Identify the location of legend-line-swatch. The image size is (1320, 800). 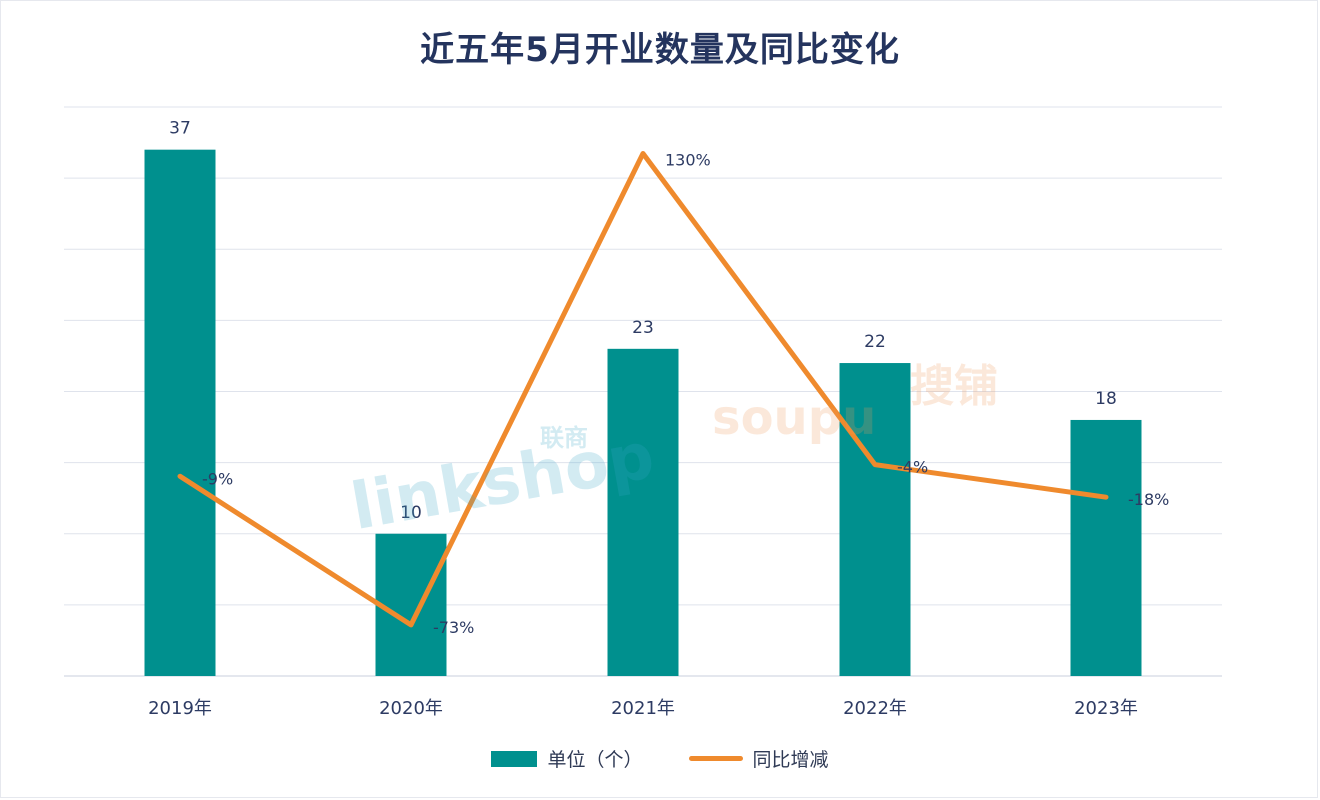
(715, 758).